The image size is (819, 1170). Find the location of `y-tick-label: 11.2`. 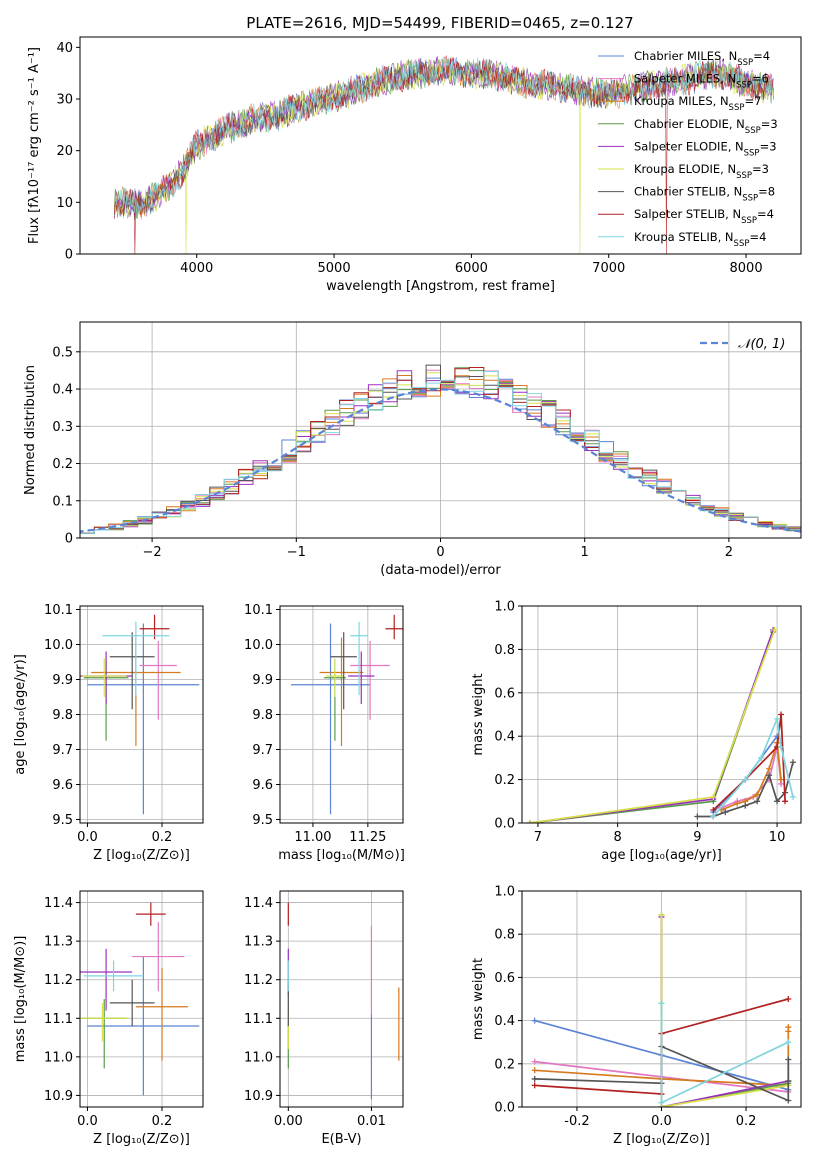

y-tick-label: 11.2 is located at coordinates (258, 980).